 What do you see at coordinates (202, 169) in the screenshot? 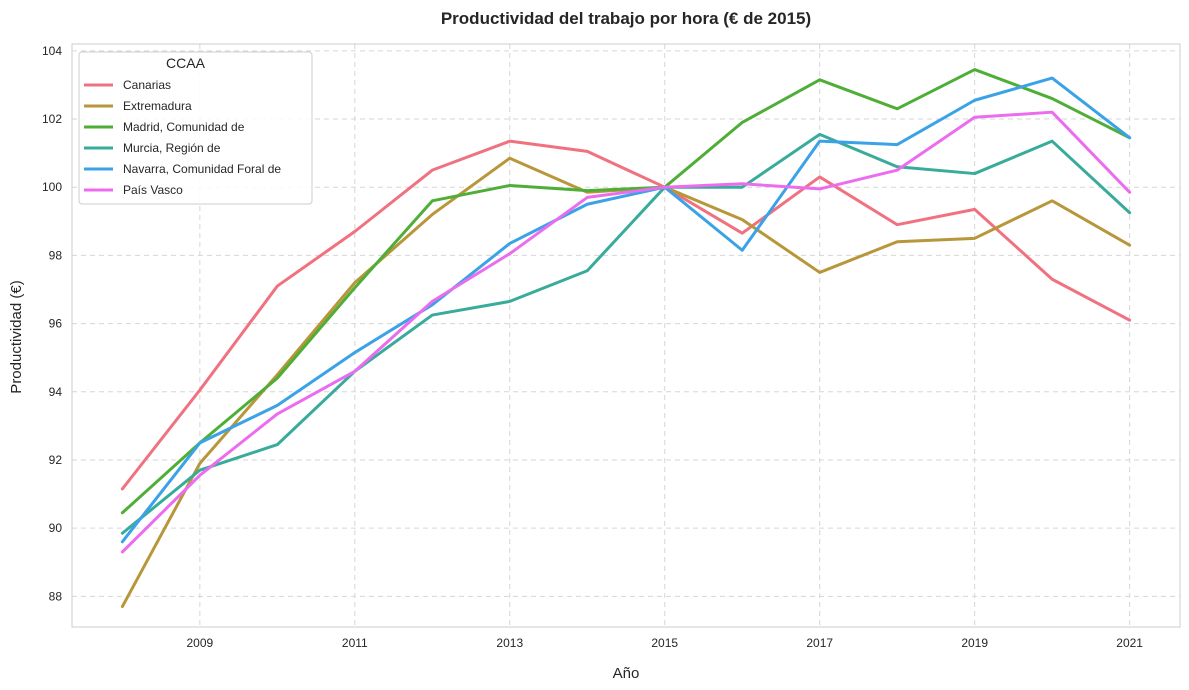
I see `legend-label: Navarra, Comunidad Foral de` at bounding box center [202, 169].